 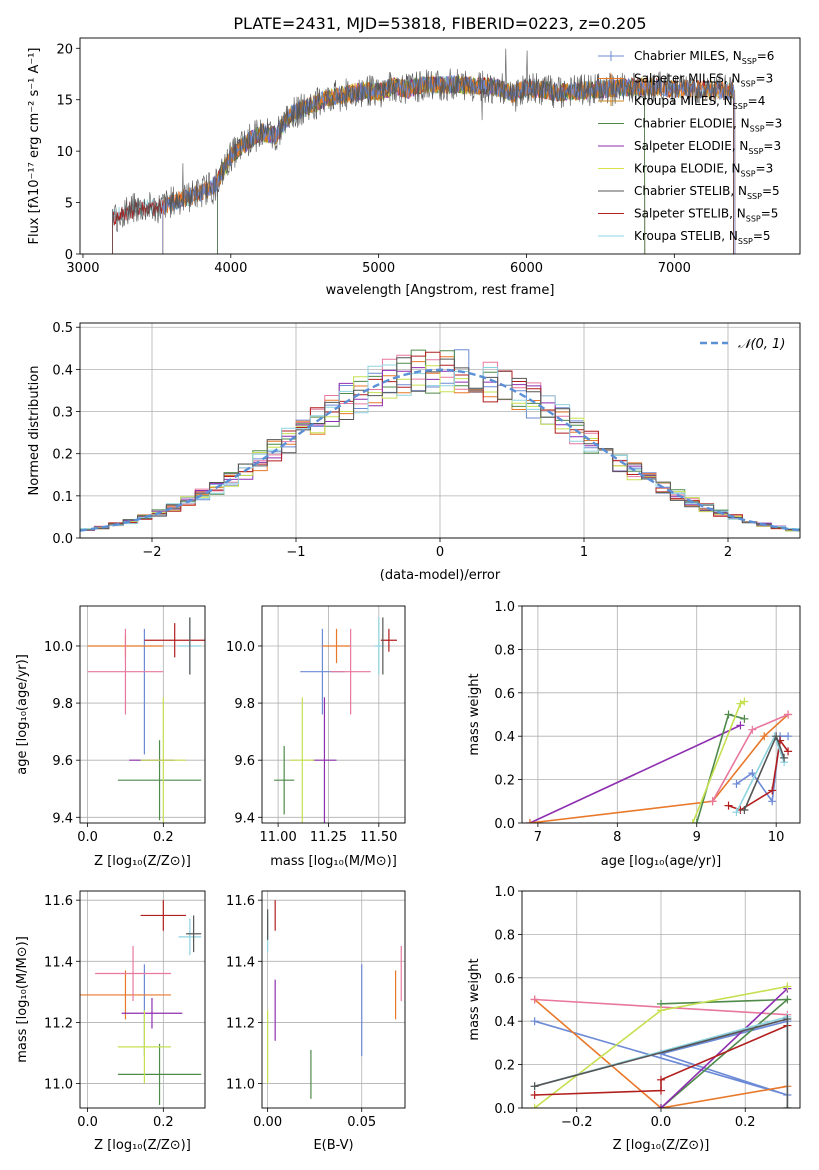 What do you see at coordinates (58, 647) in the screenshot?
I see `y-tick-label: 10.0` at bounding box center [58, 647].